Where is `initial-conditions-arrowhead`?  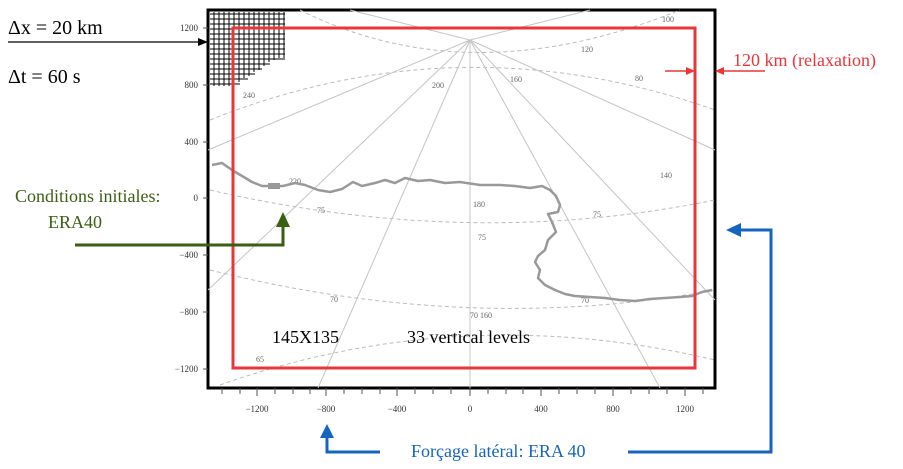 initial-conditions-arrowhead is located at coordinates (283, 219).